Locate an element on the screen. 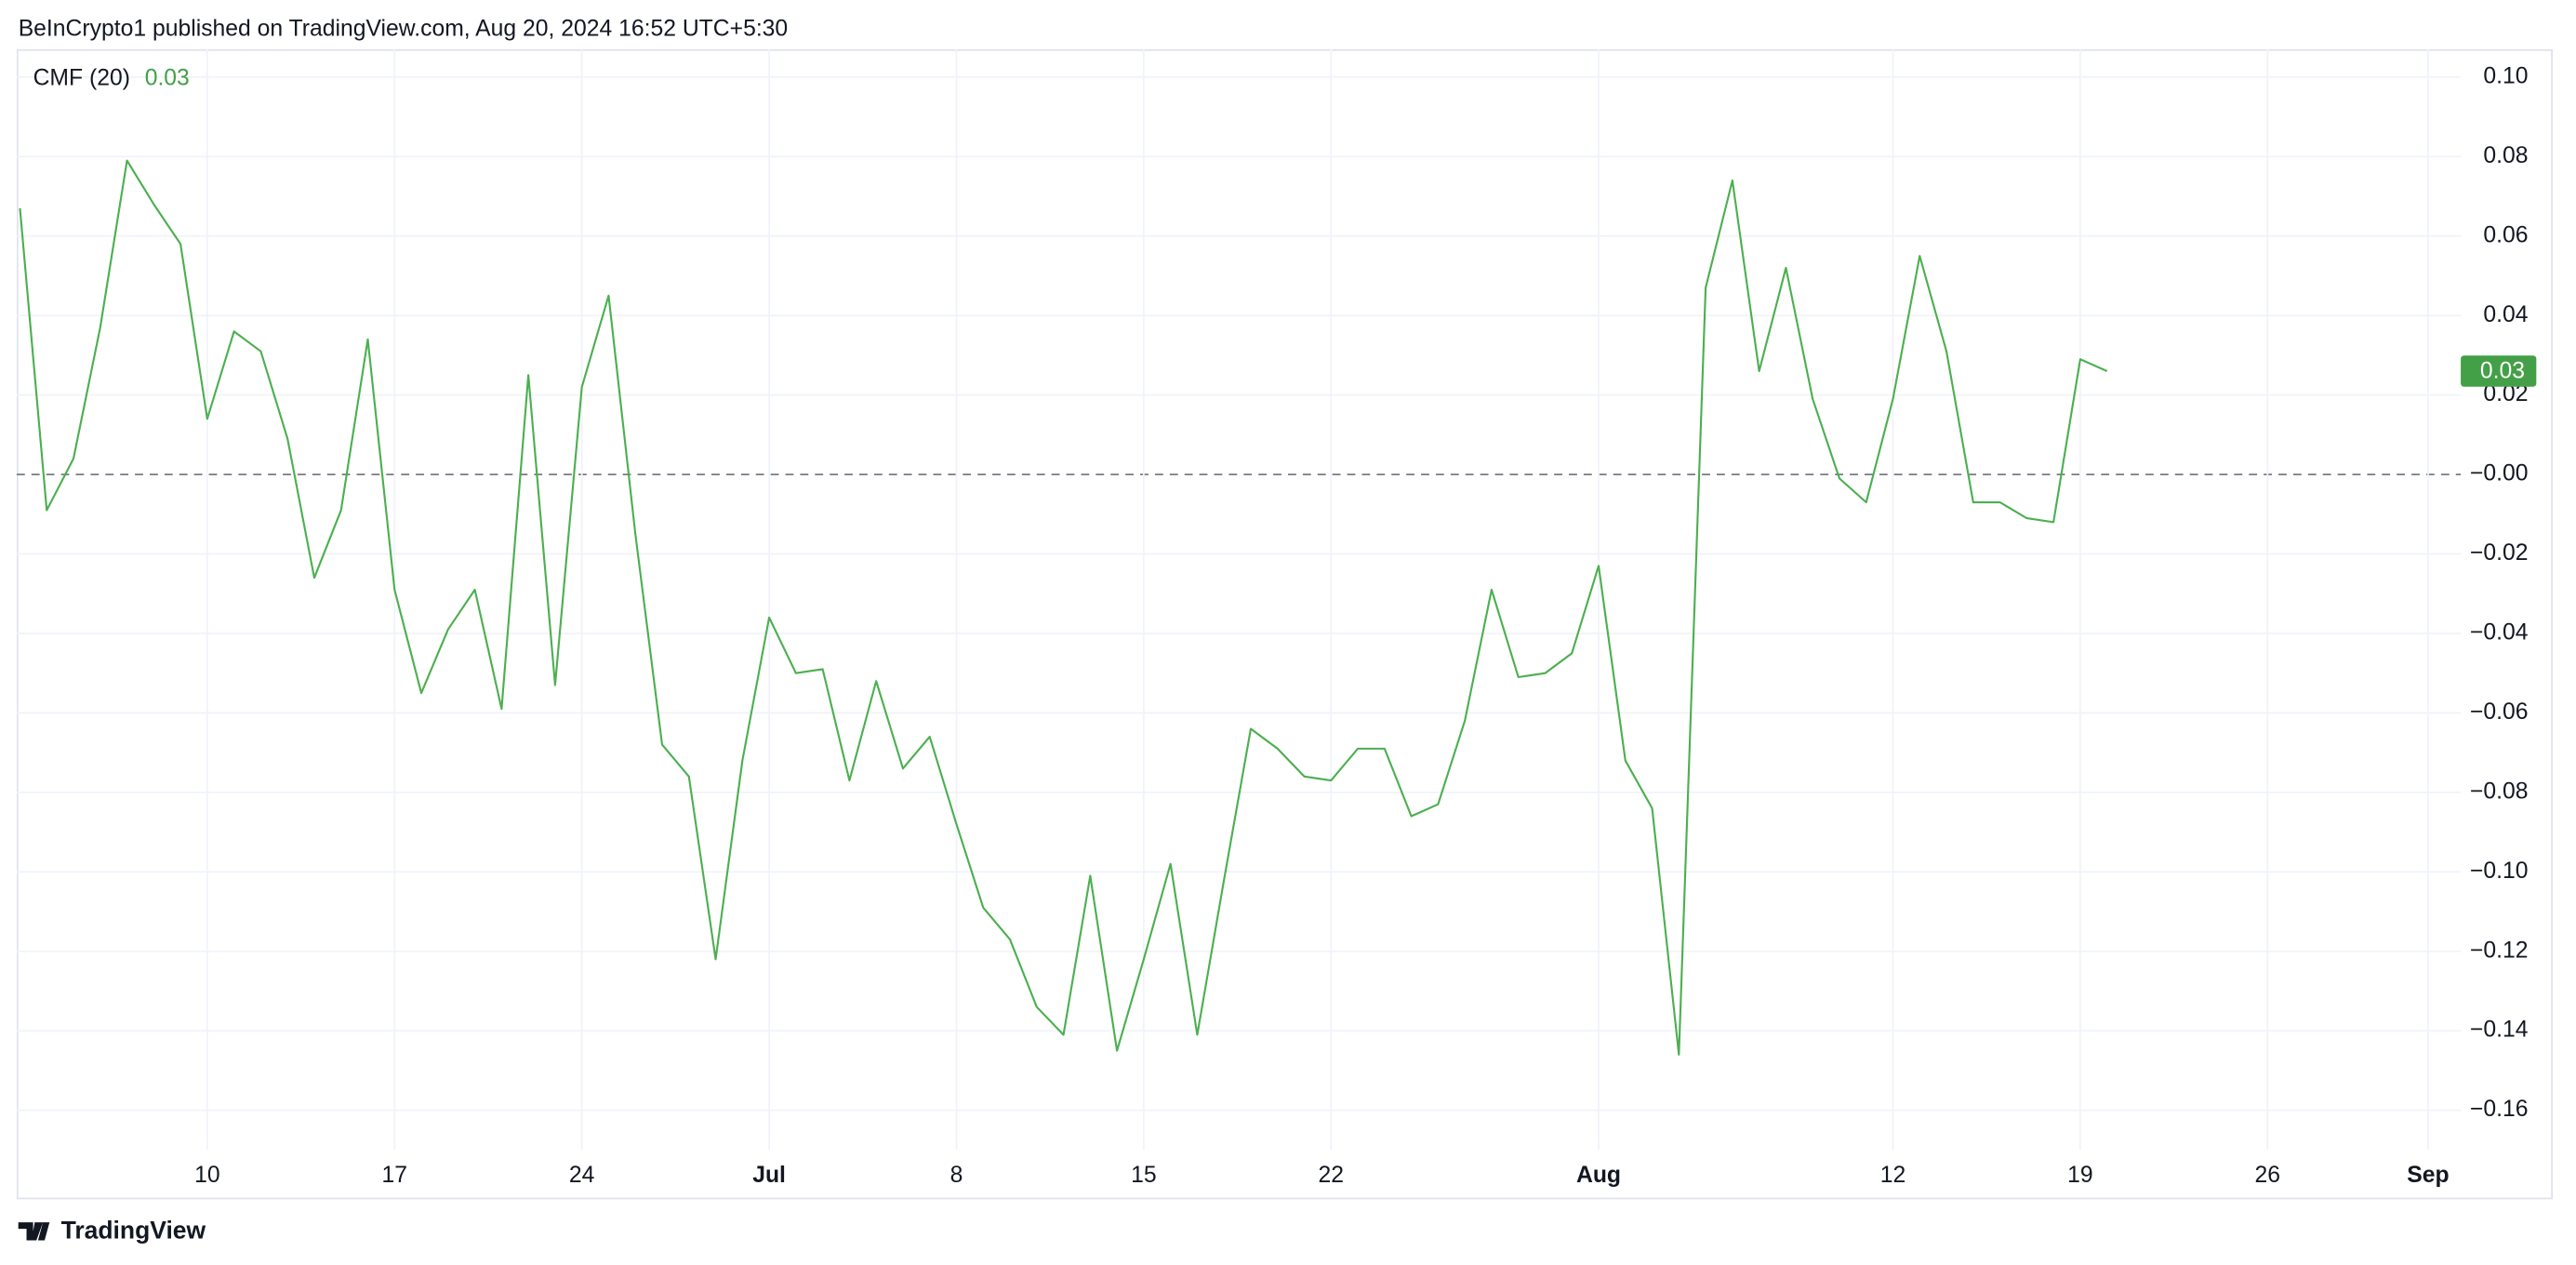 Image resolution: width=2576 pixels, height=1265 pixels. y-tick-label: −0.10 is located at coordinates (2499, 871).